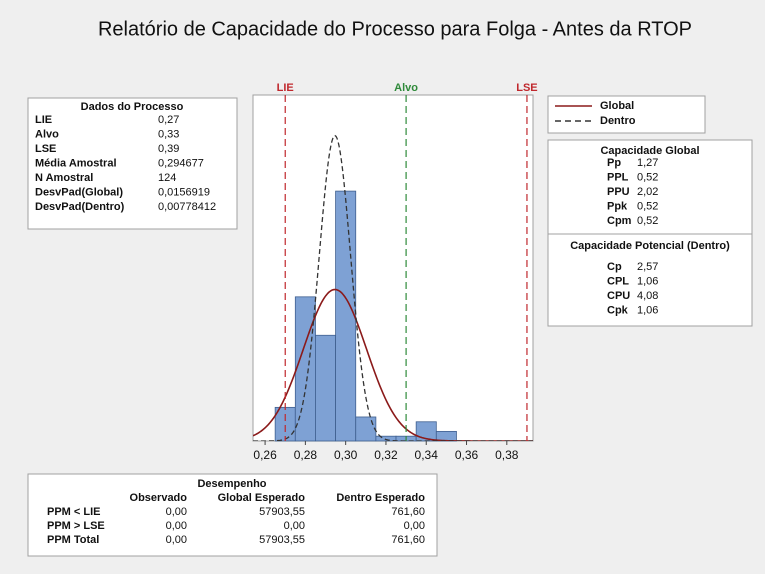  What do you see at coordinates (507, 455) in the screenshot?
I see `x-tick-label: 0,38` at bounding box center [507, 455].